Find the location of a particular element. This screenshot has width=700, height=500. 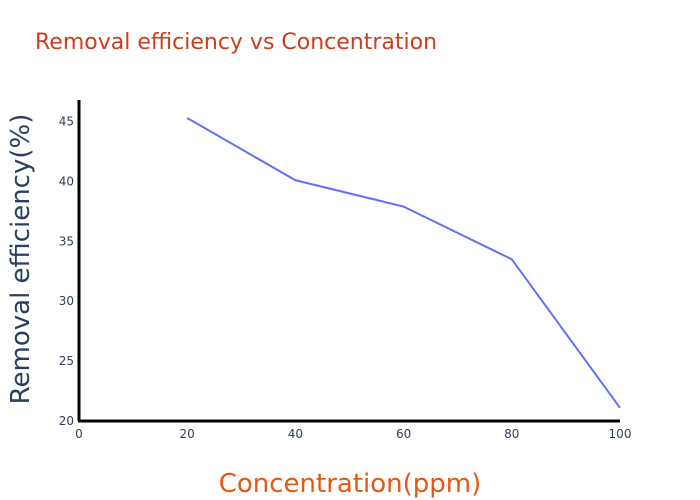

x-tick-label: 80 is located at coordinates (511, 434).